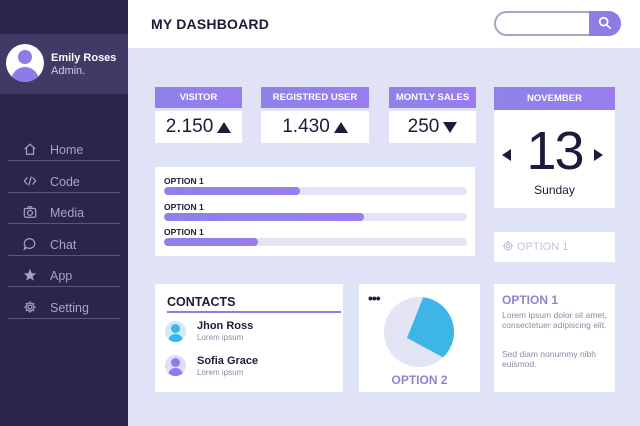 The height and width of the screenshot is (426, 640). I want to click on sidebar-item-label: Chat, so click(63, 245).